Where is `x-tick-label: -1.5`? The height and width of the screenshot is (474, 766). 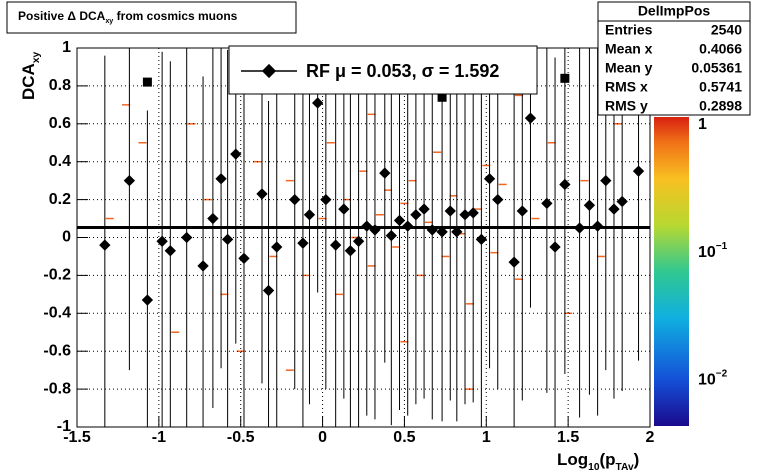
x-tick-label: -1.5 is located at coordinates (77, 437).